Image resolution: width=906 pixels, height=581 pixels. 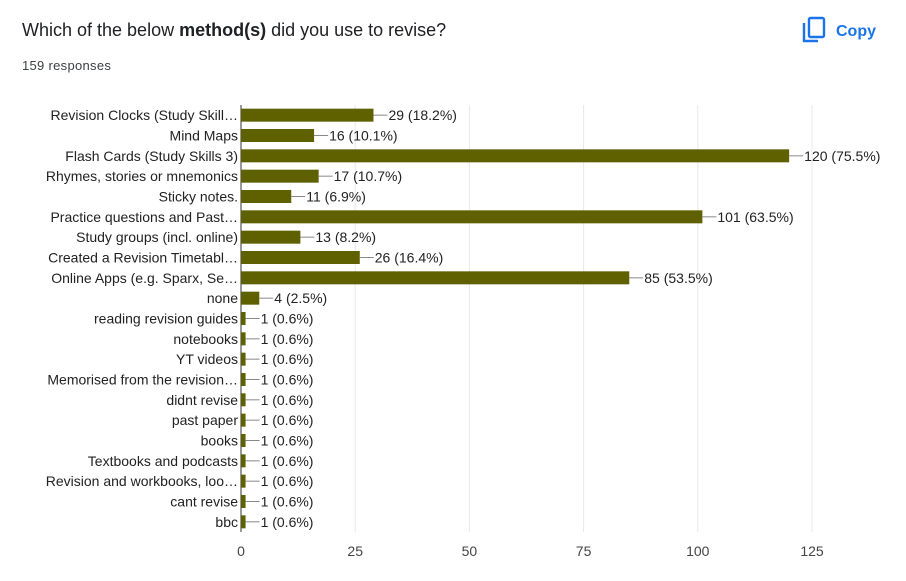 What do you see at coordinates (151, 156) in the screenshot?
I see `category-label: Flash Cards (Study Skills 3)` at bounding box center [151, 156].